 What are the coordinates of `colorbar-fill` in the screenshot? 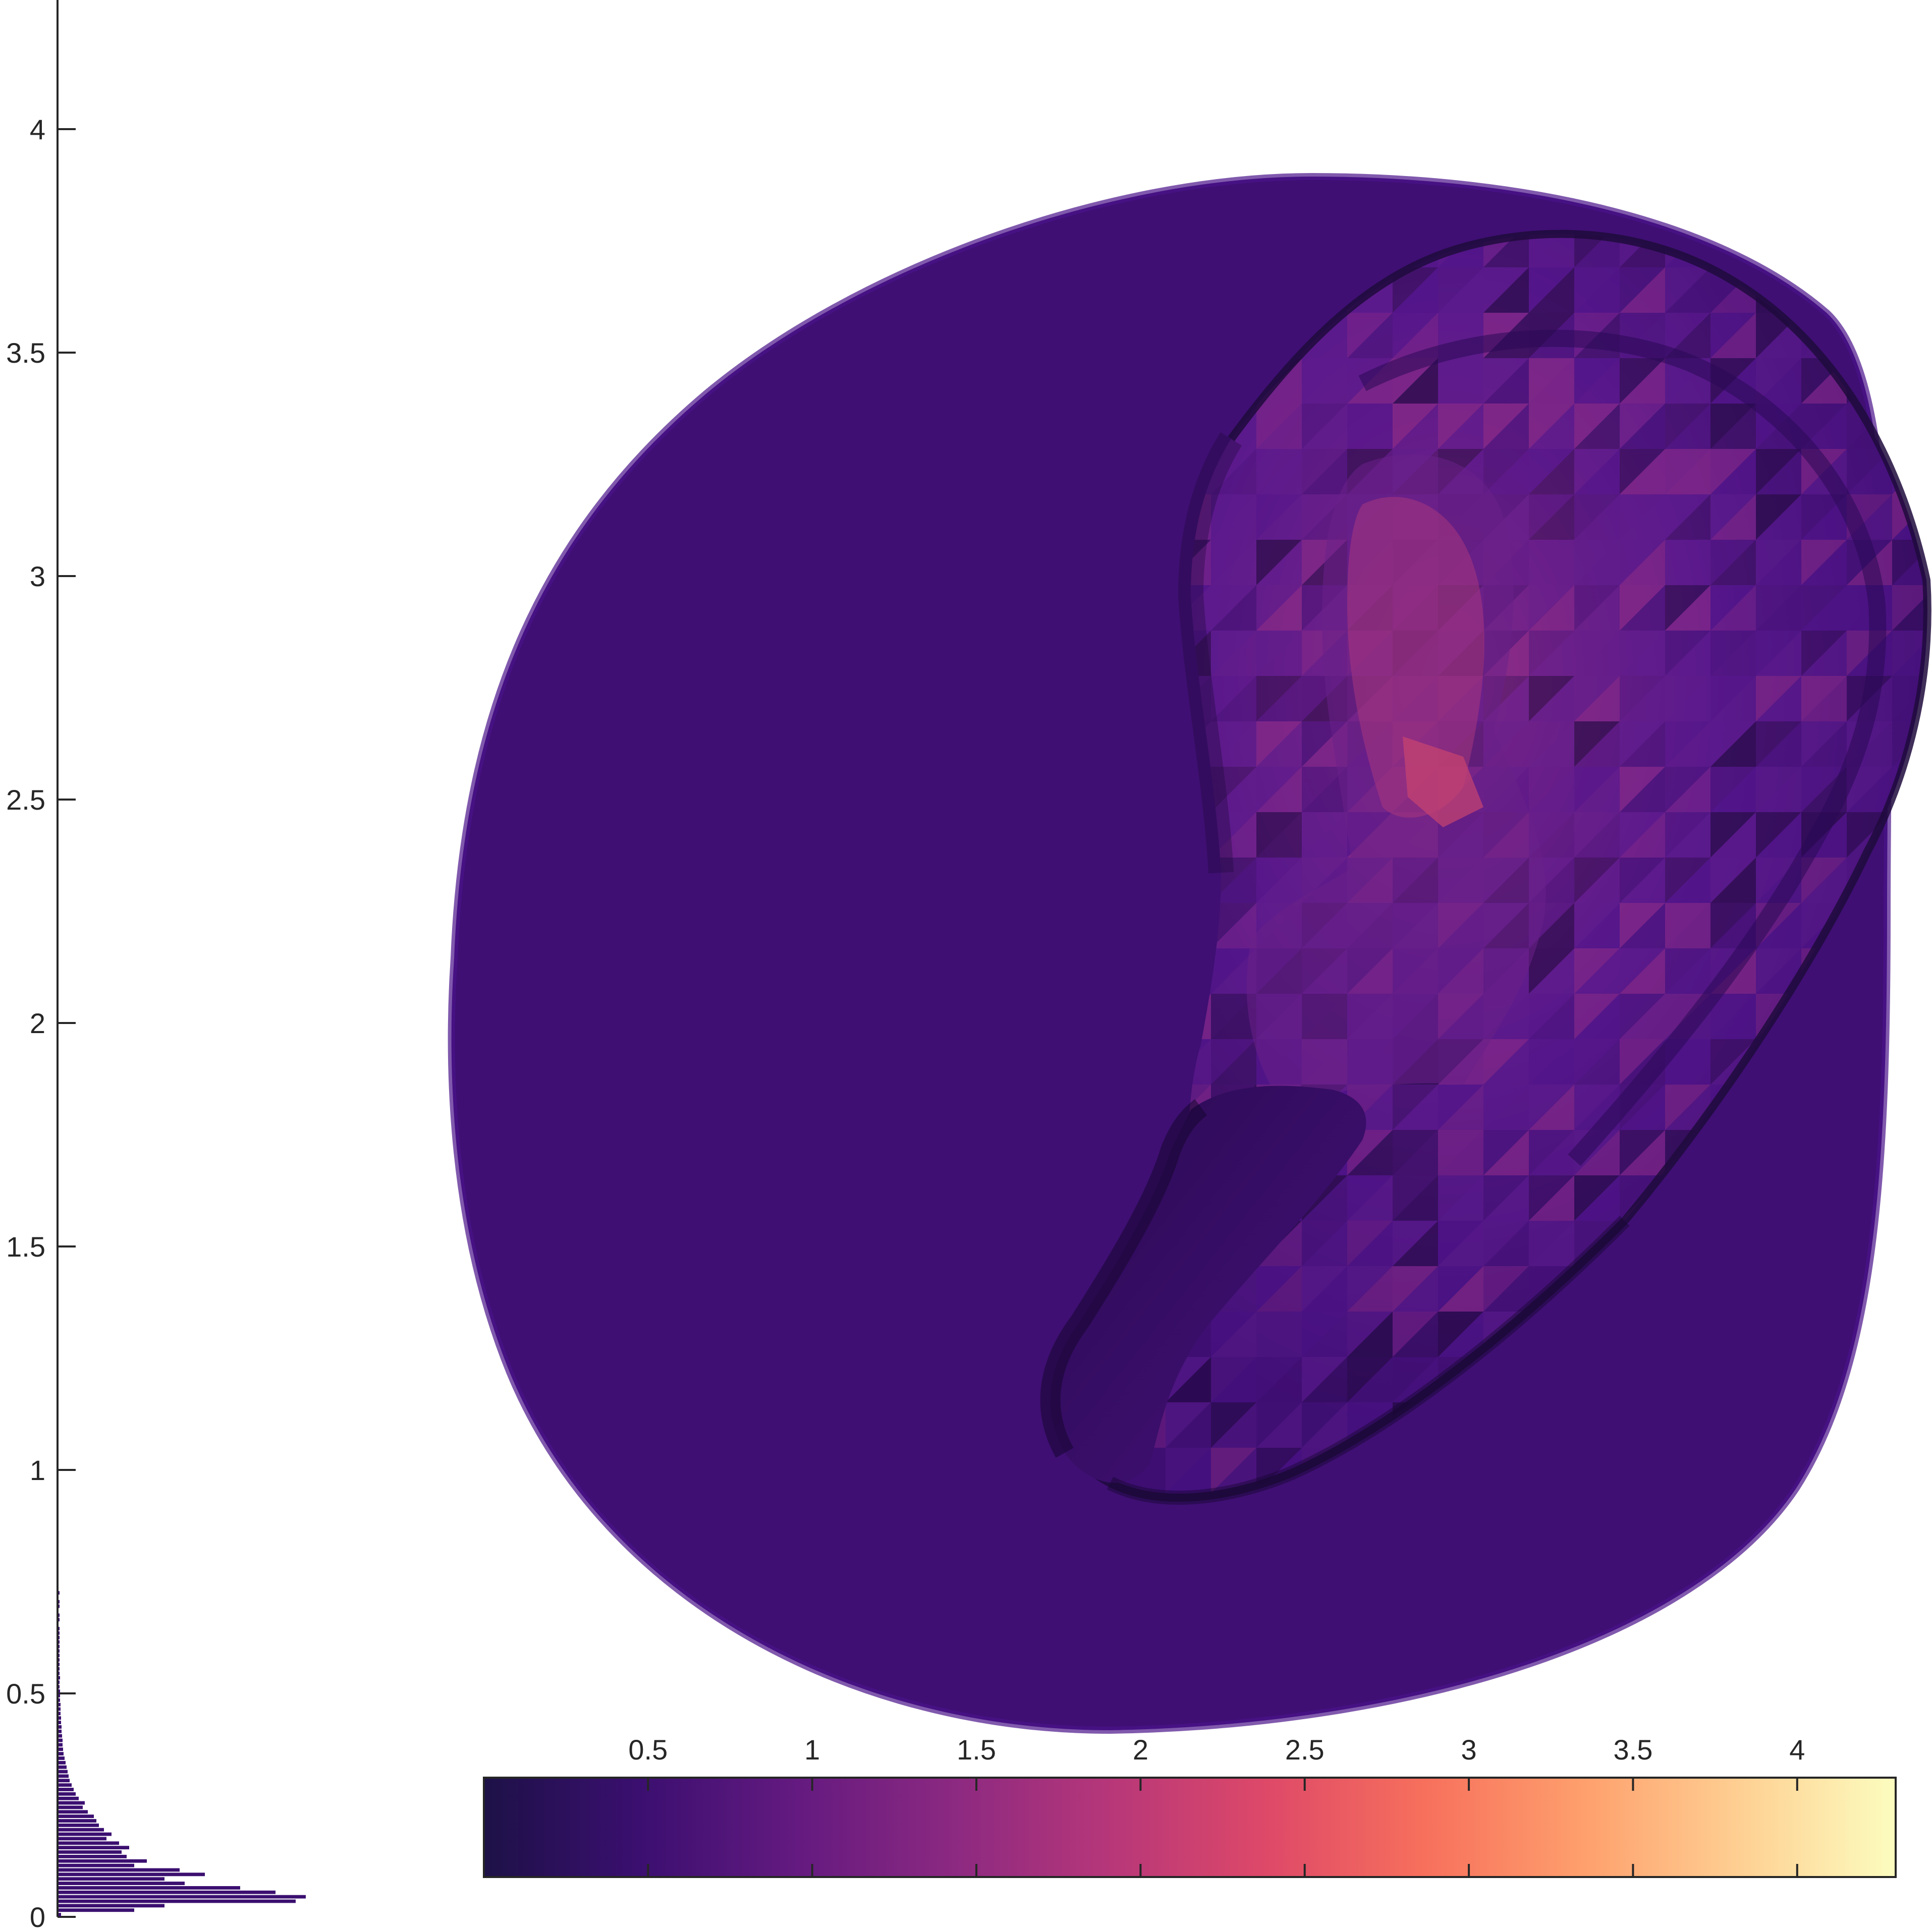 It's located at (1190, 1827).